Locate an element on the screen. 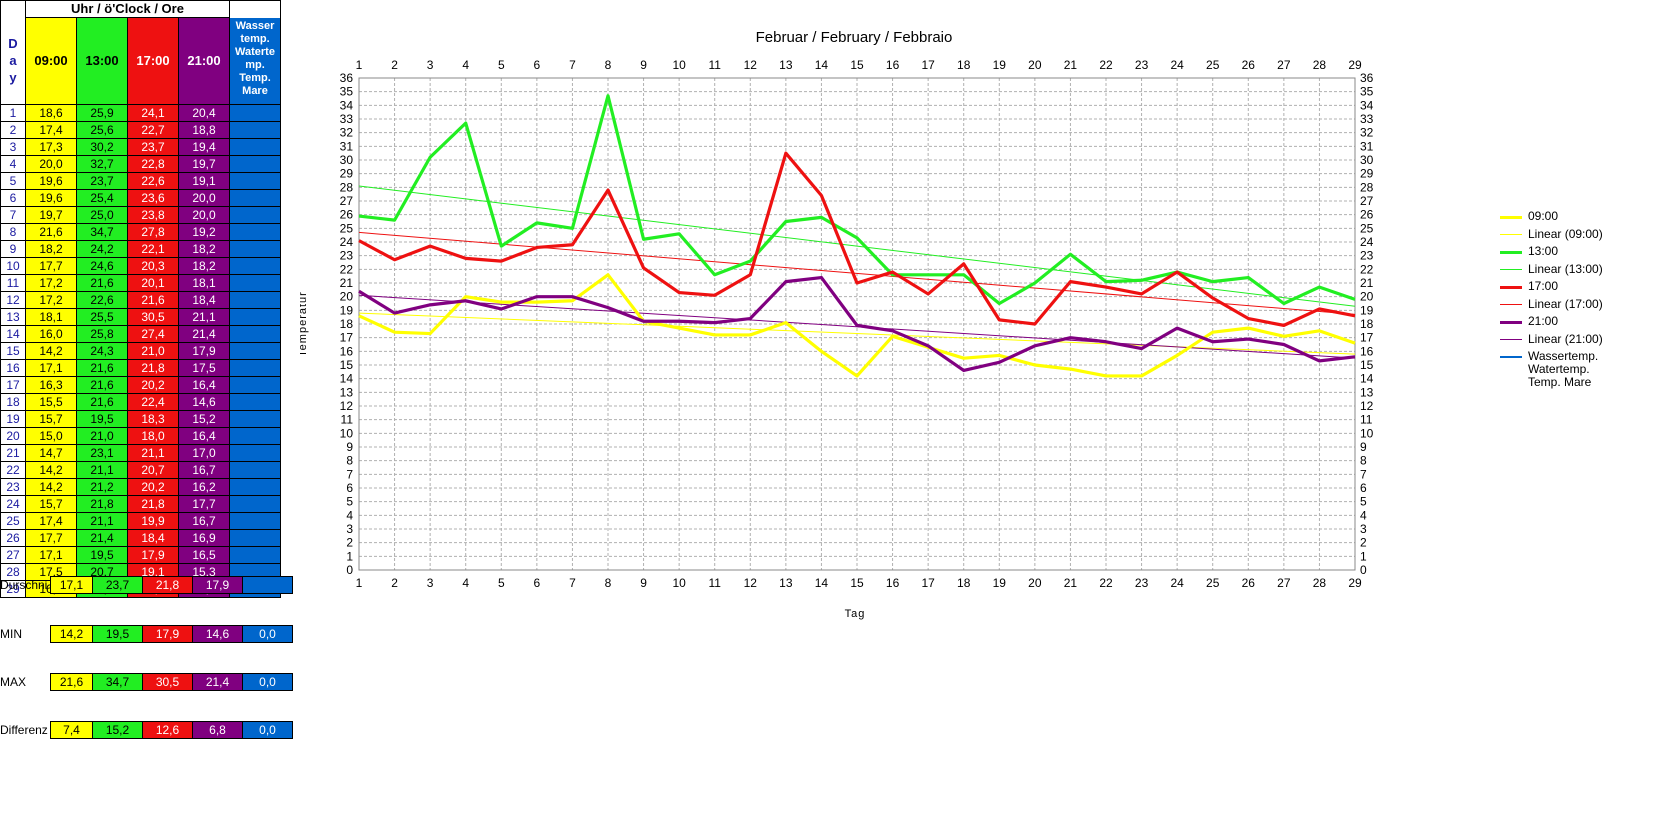  x-tick-label-top: 24 is located at coordinates (1177, 65).